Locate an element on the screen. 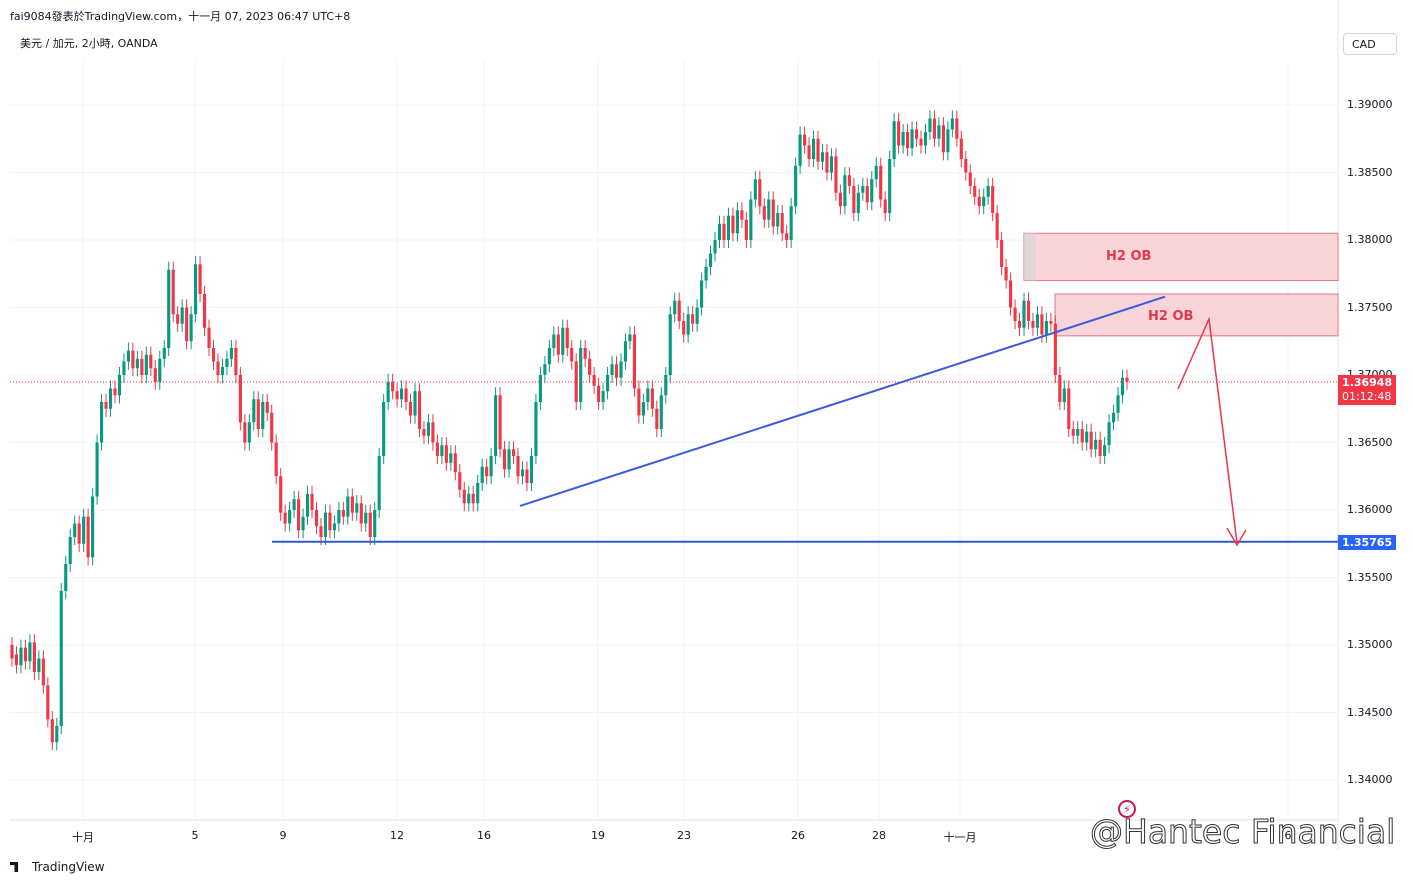  zone-label-2: H2 OB is located at coordinates (1171, 316).